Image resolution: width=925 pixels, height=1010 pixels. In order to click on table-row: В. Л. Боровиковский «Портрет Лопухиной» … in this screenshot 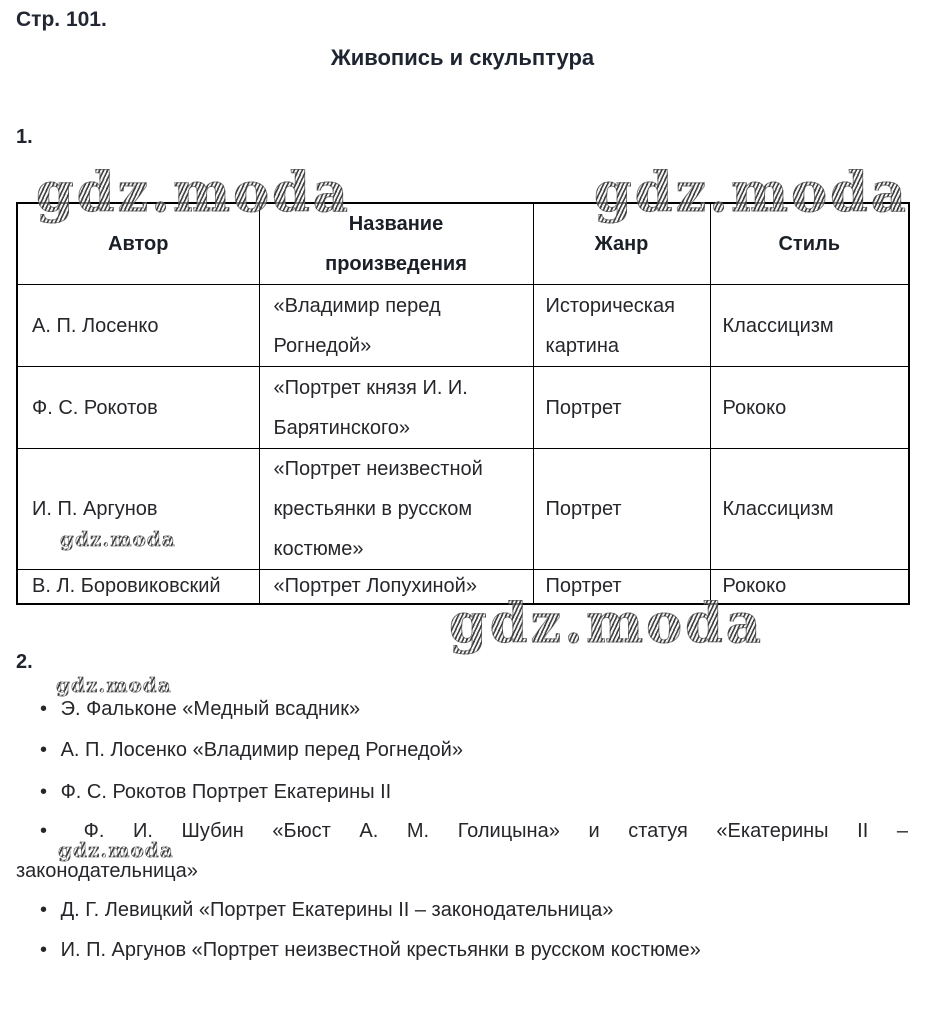, I will do `click(463, 586)`.